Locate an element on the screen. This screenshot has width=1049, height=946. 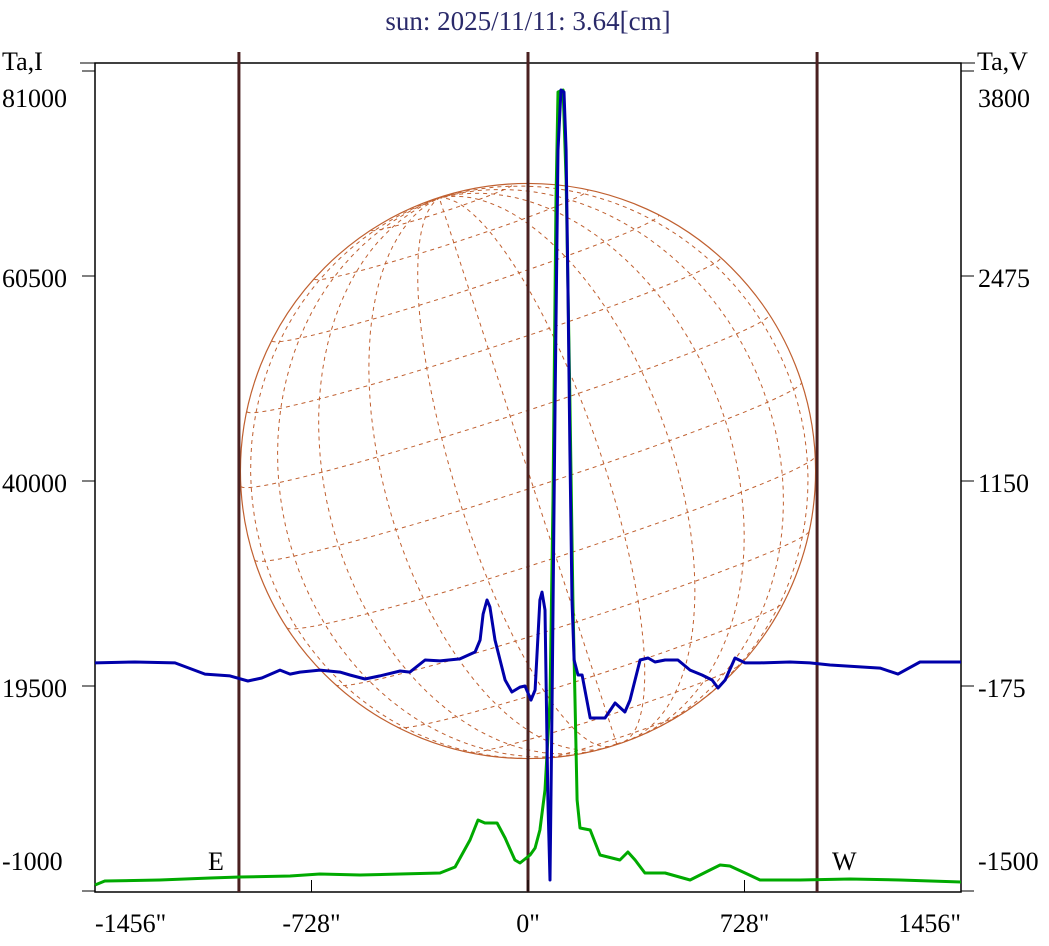
x-tick-label: 1456" is located at coordinates (929, 923).